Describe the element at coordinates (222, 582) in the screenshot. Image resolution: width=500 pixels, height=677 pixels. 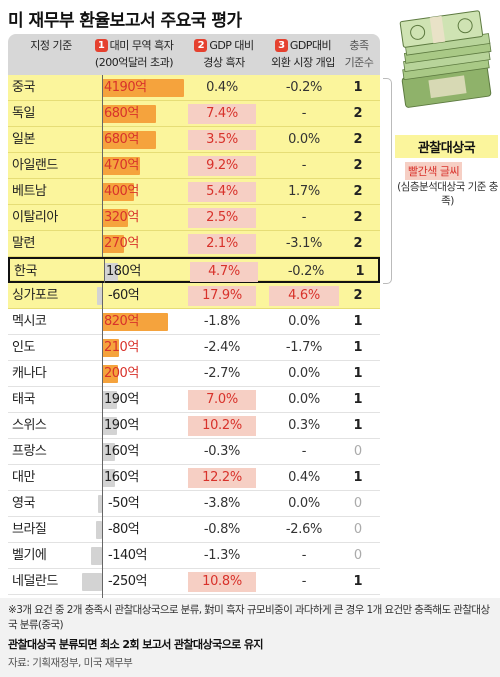
I see `gdp-value: 10.8%` at that location.